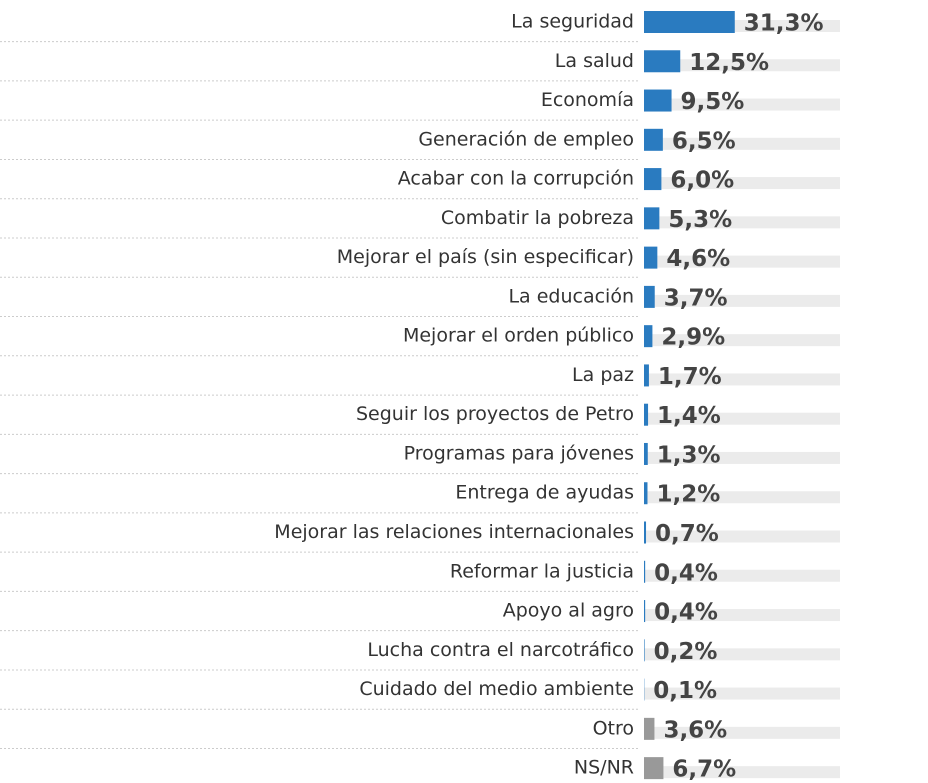 The height and width of the screenshot is (783, 928). Describe the element at coordinates (784, 24) in the screenshot. I see `value-label: 31,3%` at that location.